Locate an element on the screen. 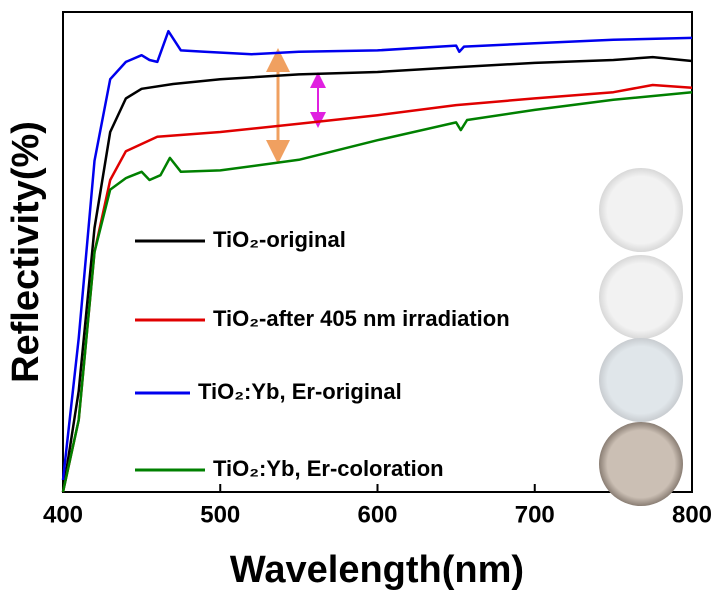 This screenshot has width=716, height=601. legend-label: TiO₂:Yb, Er-original is located at coordinates (300, 391).